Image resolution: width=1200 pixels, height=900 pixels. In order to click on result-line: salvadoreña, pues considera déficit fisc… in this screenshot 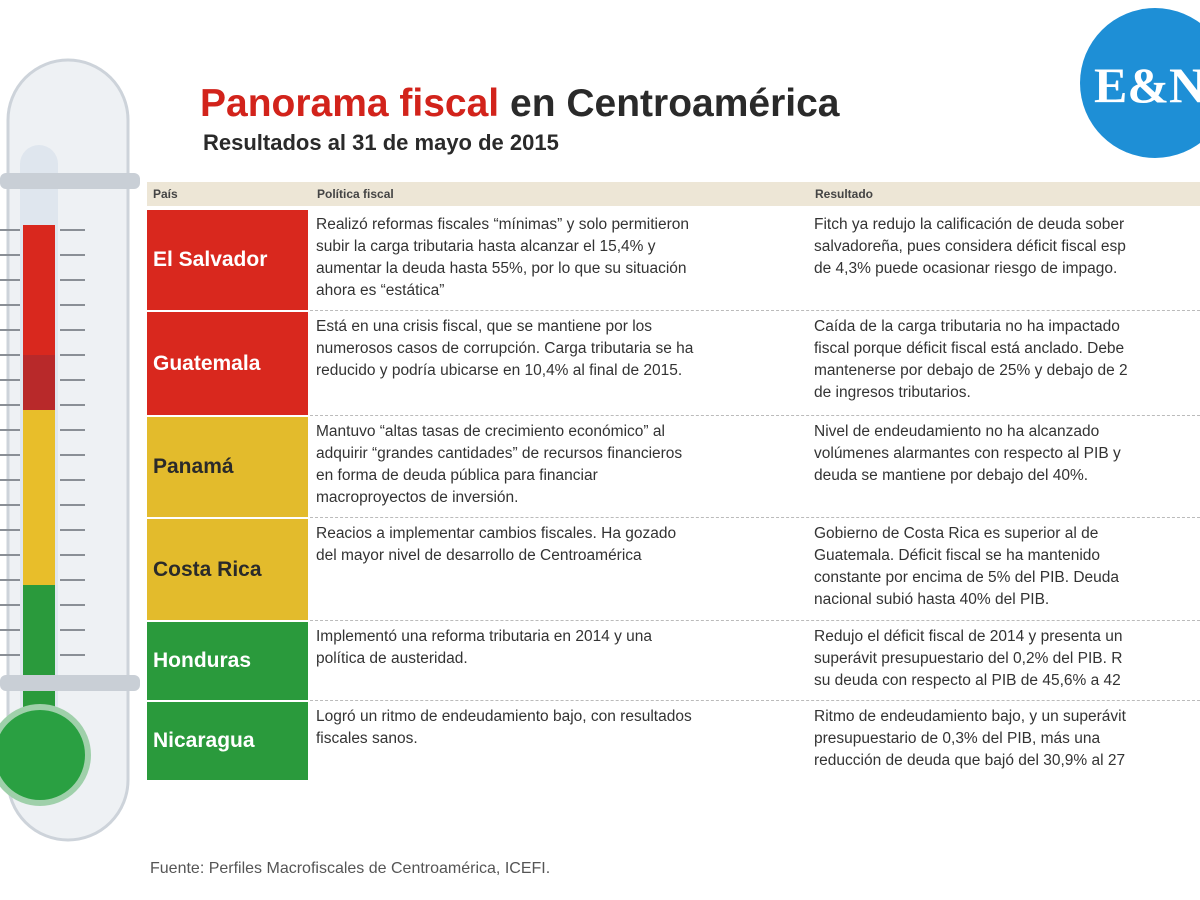, I will do `click(970, 246)`.